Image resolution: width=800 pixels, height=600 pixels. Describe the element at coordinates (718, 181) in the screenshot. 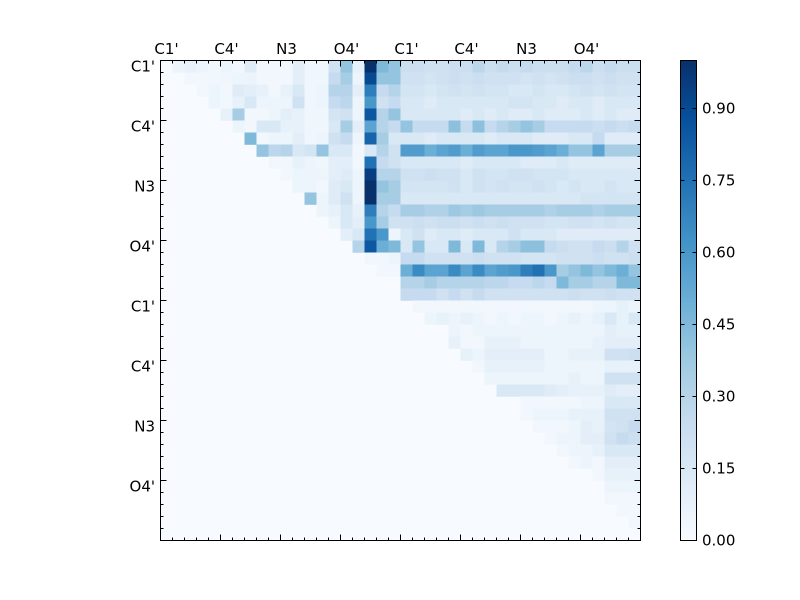

I see `colorbar-tick-label: 0.75` at that location.